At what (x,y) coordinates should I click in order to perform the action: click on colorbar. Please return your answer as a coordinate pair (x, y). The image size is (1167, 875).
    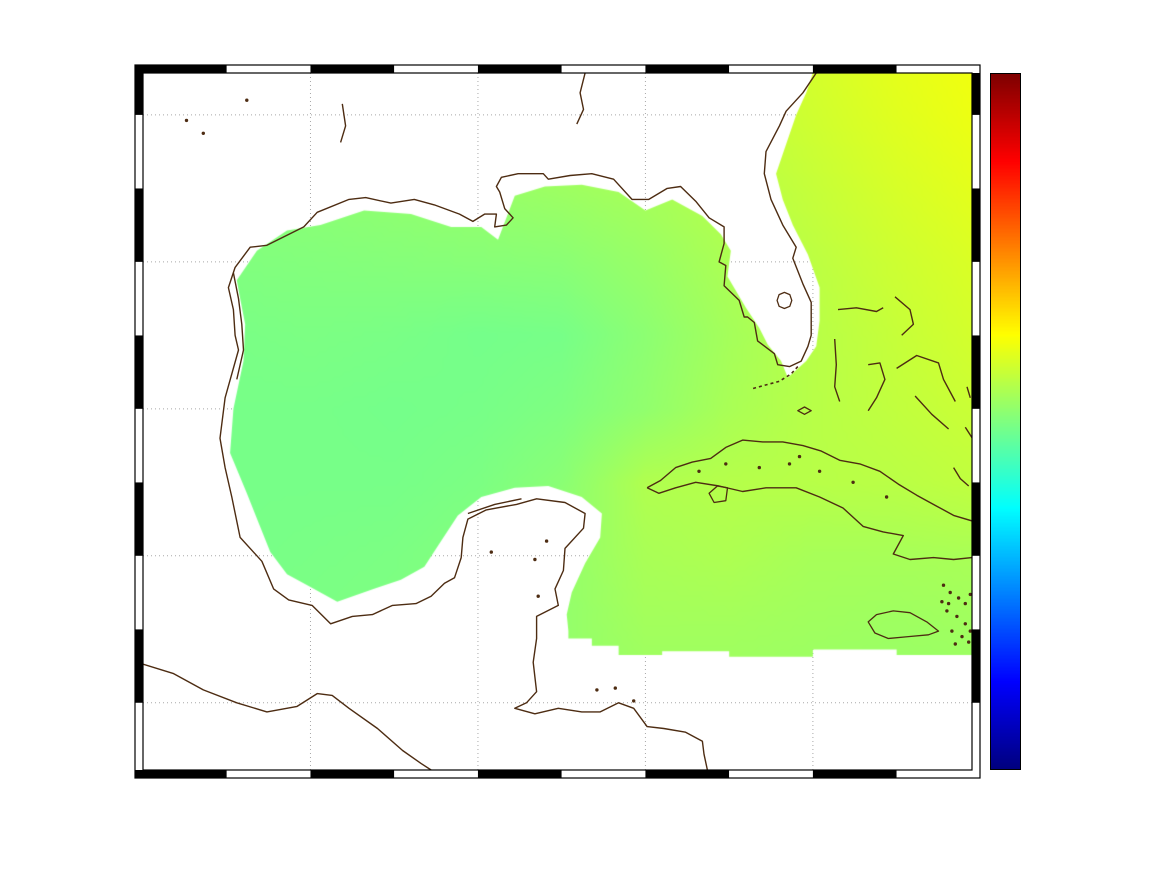
    Looking at the image, I should click on (1005, 421).